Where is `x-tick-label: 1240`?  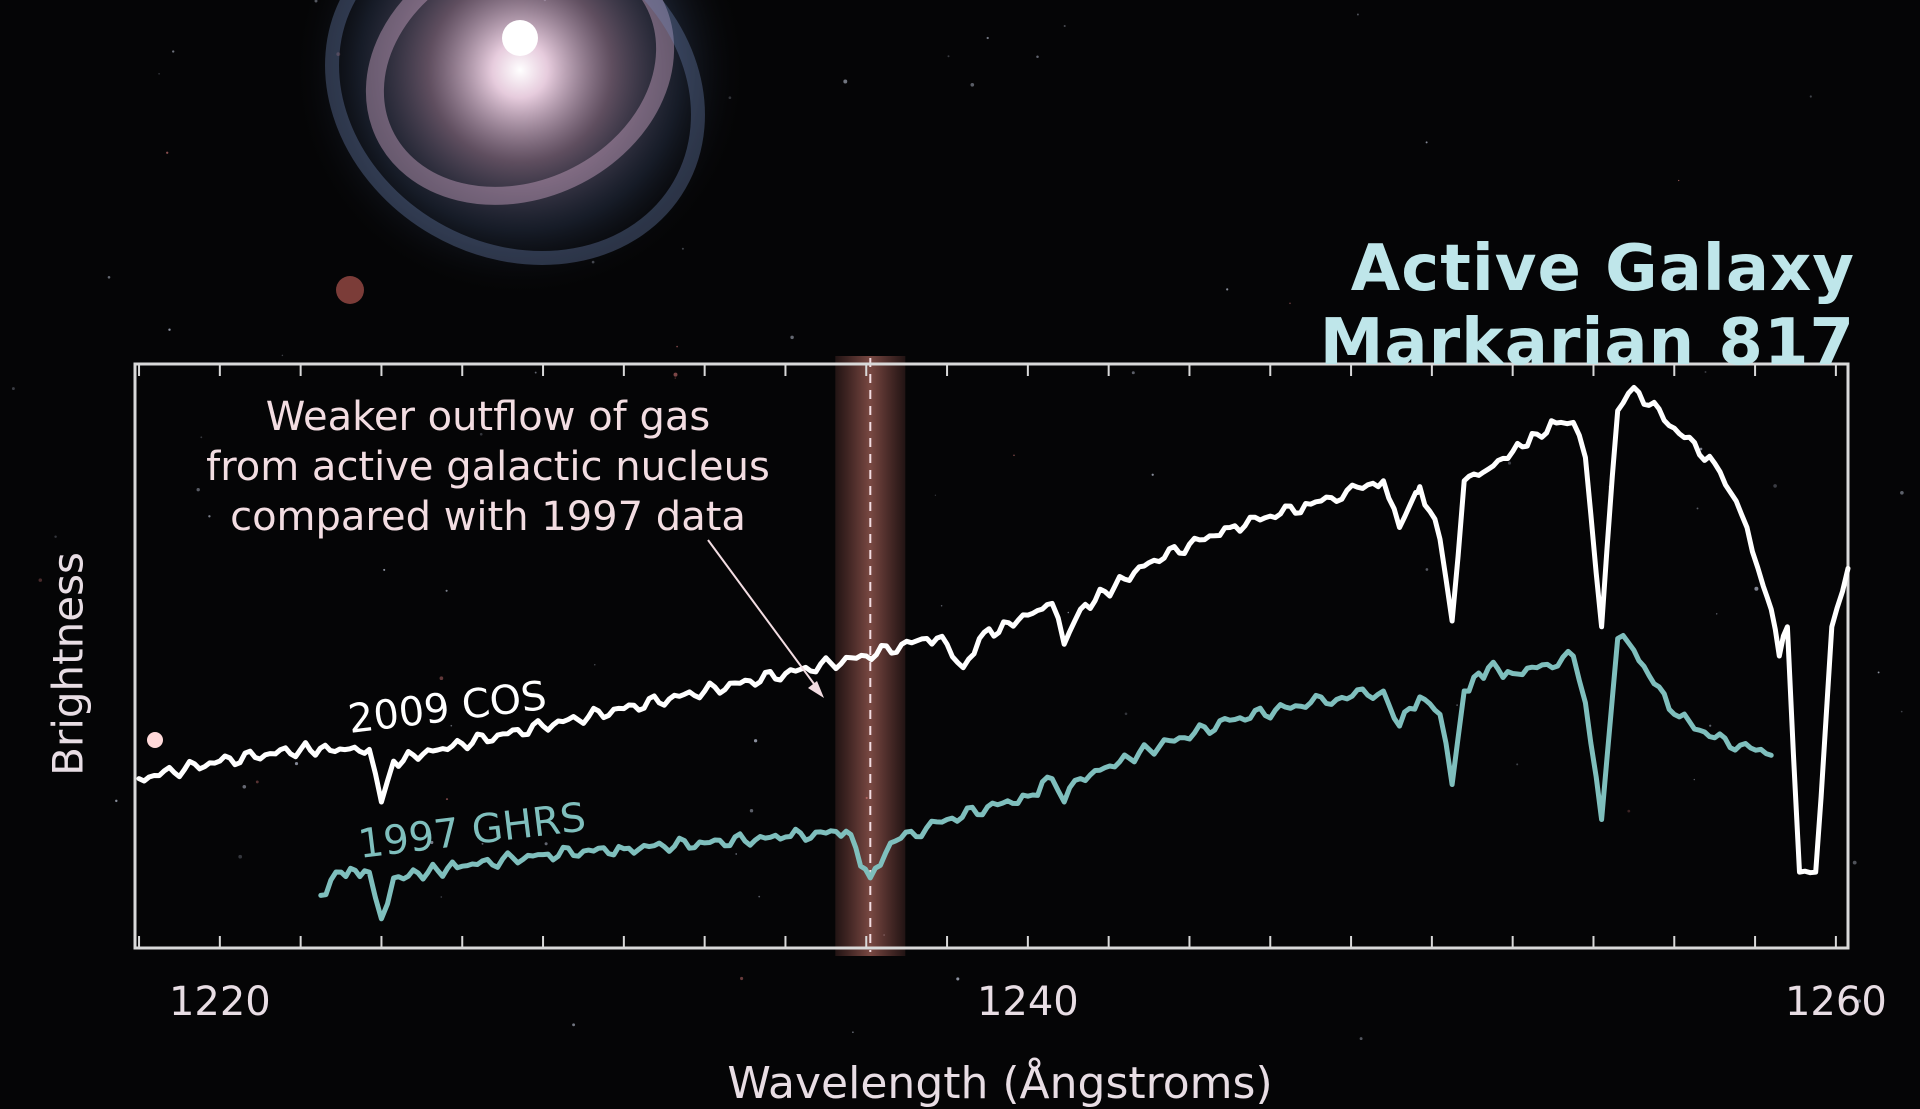 x-tick-label: 1240 is located at coordinates (1028, 1002).